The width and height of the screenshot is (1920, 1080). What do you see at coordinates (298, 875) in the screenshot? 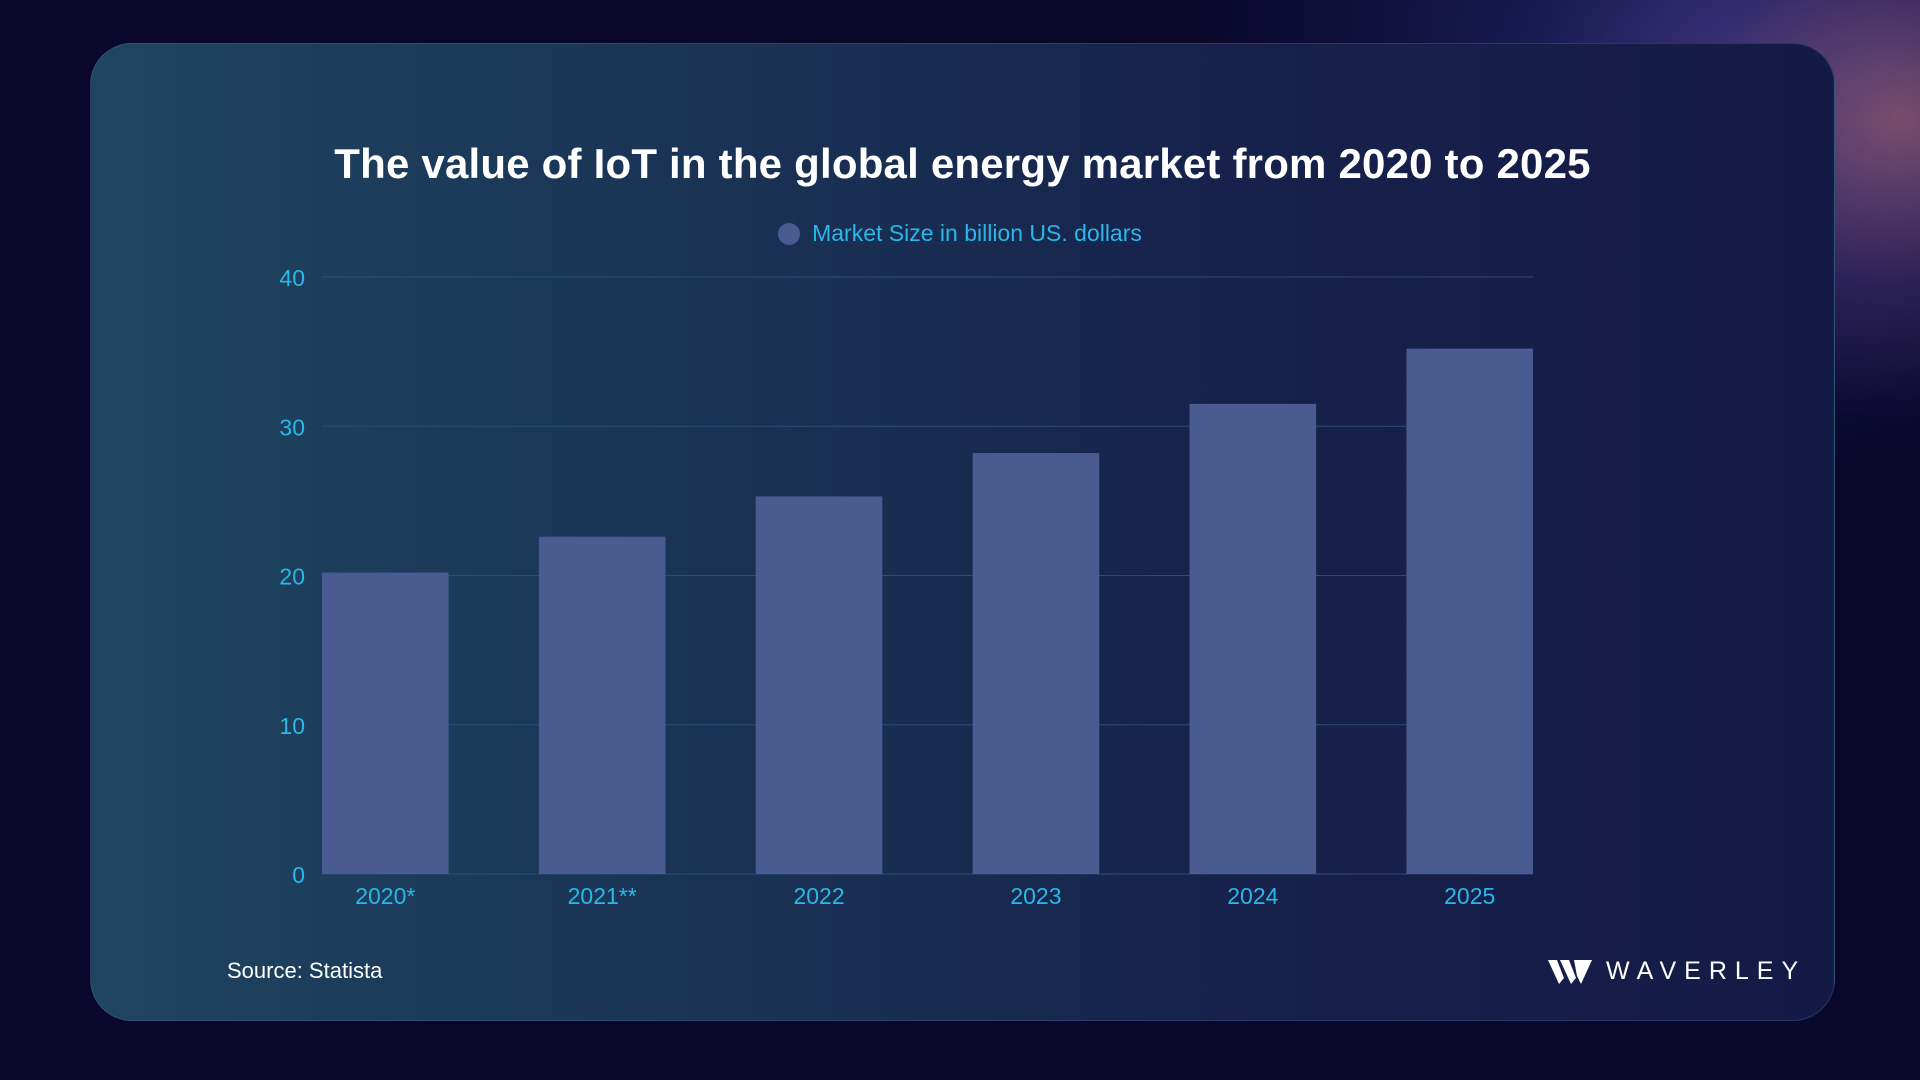
I see `y-tick-label: 0` at bounding box center [298, 875].